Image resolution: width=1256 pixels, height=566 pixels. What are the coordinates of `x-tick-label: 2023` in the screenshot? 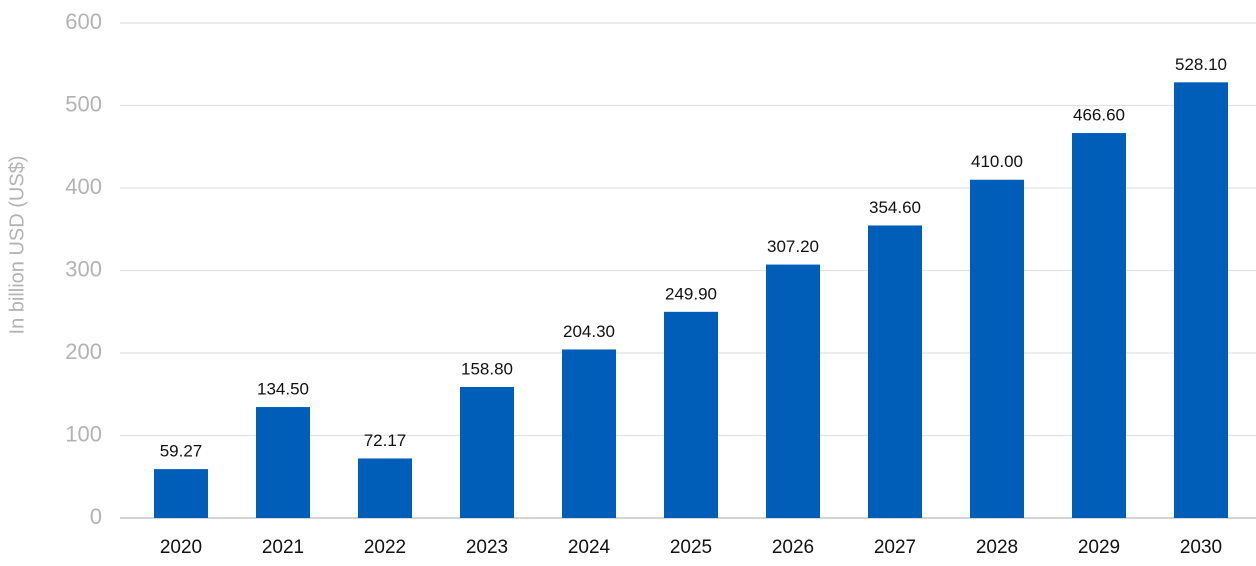 It's located at (487, 547).